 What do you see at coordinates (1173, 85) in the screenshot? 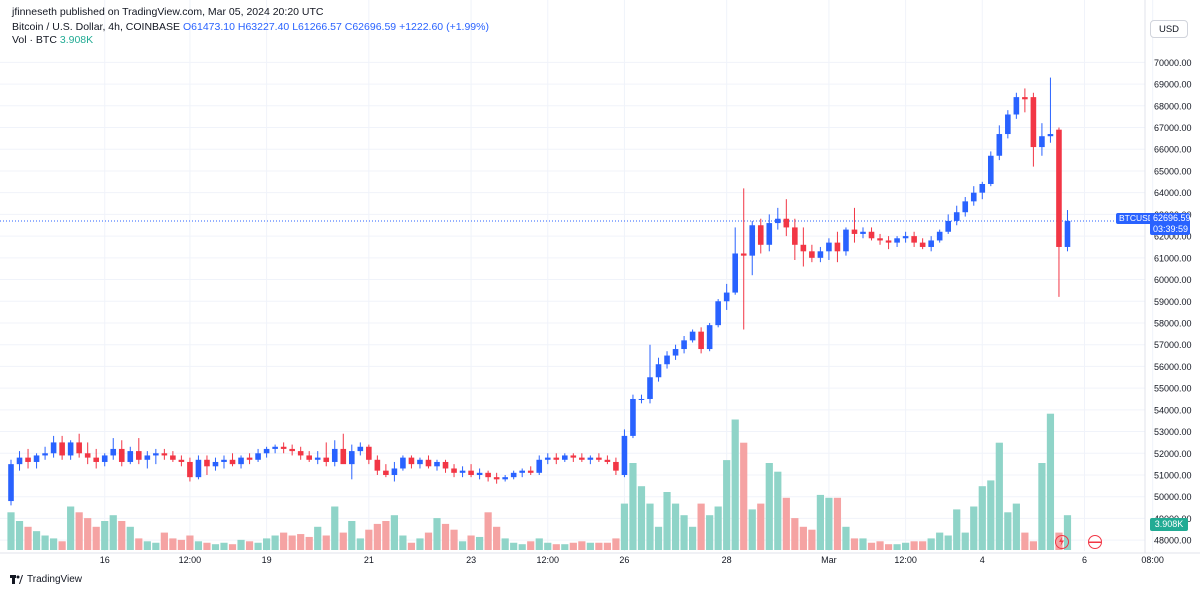
I see `y-tick-label: 69000.00` at bounding box center [1173, 85].